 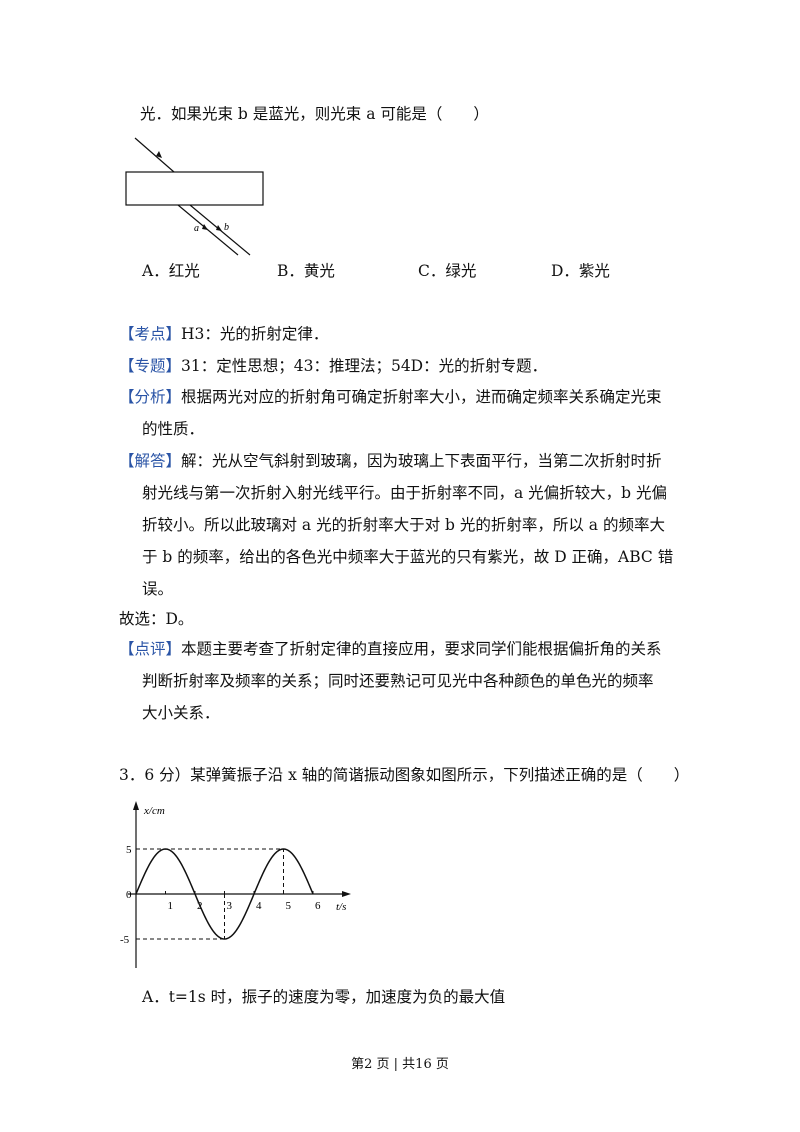 I want to click on y-axis-label: x/cm, so click(x=154, y=811).